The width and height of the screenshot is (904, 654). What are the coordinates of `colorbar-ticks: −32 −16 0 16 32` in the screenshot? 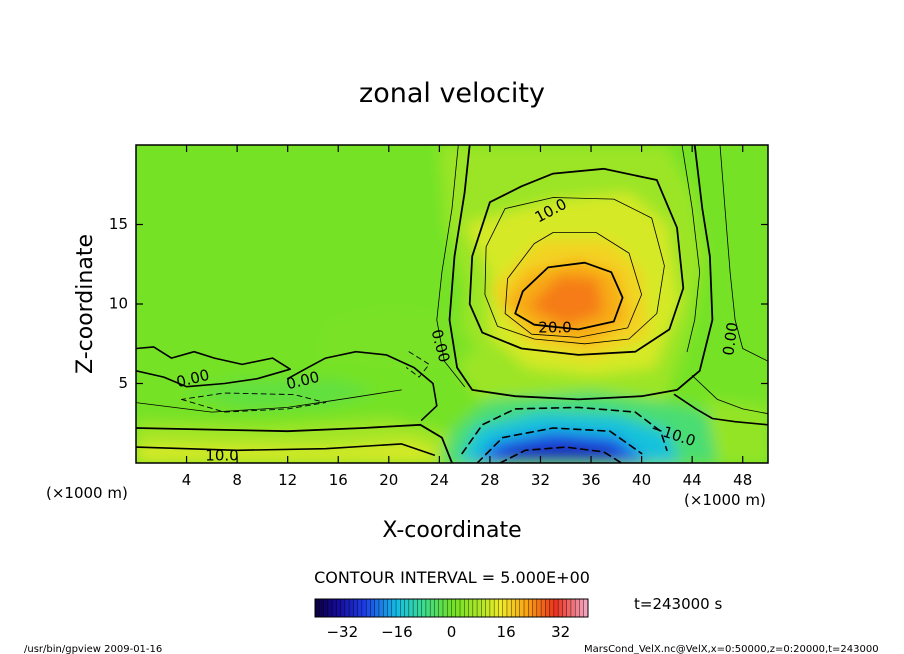 It's located at (448, 632).